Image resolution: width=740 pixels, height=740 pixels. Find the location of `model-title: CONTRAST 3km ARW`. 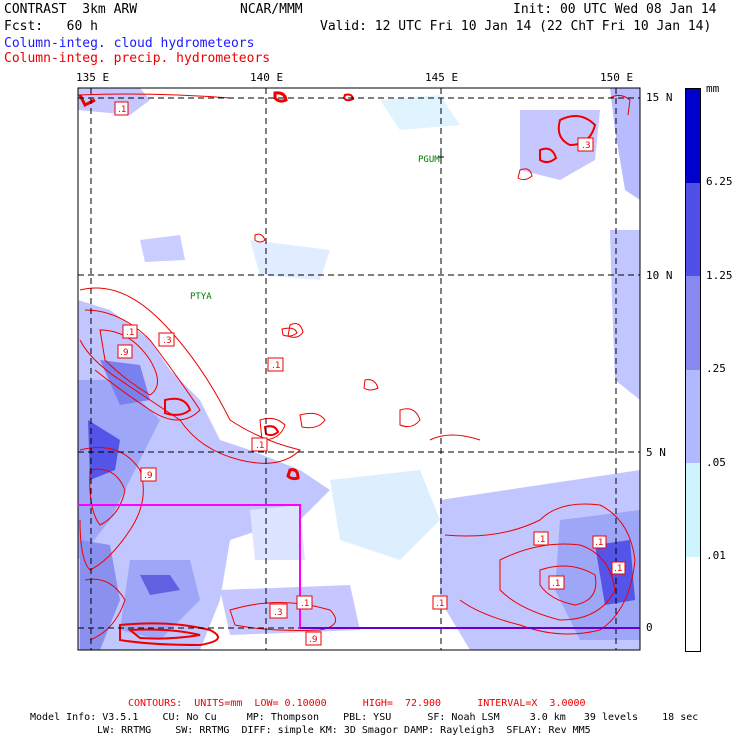

model-title: CONTRAST 3km ARW is located at coordinates (71, 9).